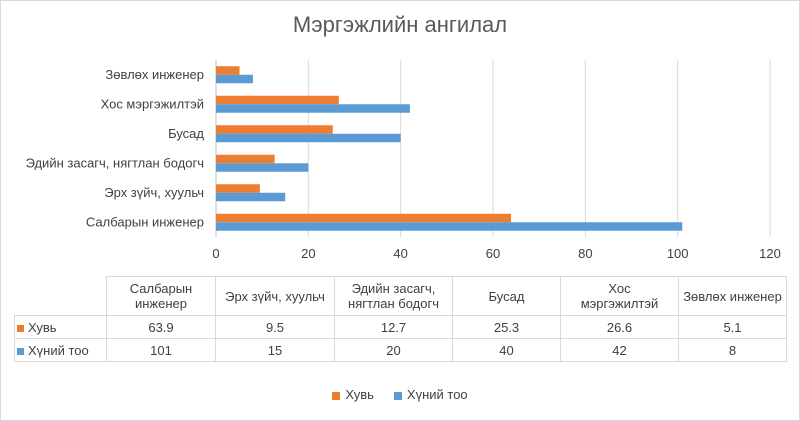 The image size is (800, 421). What do you see at coordinates (152, 103) in the screenshot?
I see `category-label: Хос мэргэжилтэй` at bounding box center [152, 103].